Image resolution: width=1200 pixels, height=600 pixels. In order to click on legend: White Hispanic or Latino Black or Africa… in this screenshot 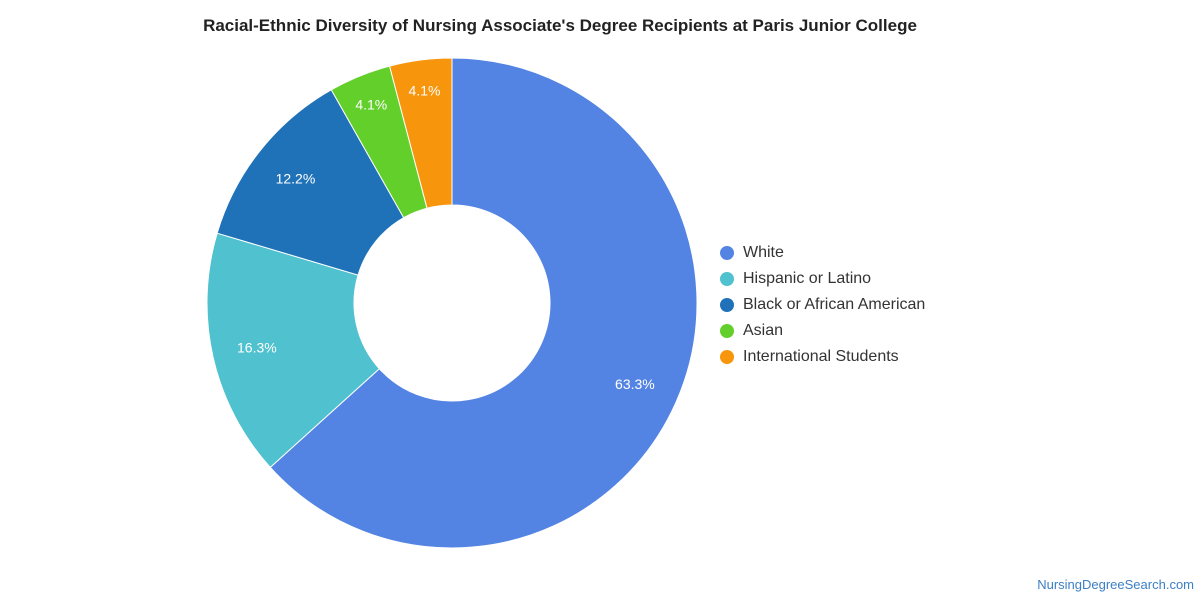, I will do `click(822, 305)`.